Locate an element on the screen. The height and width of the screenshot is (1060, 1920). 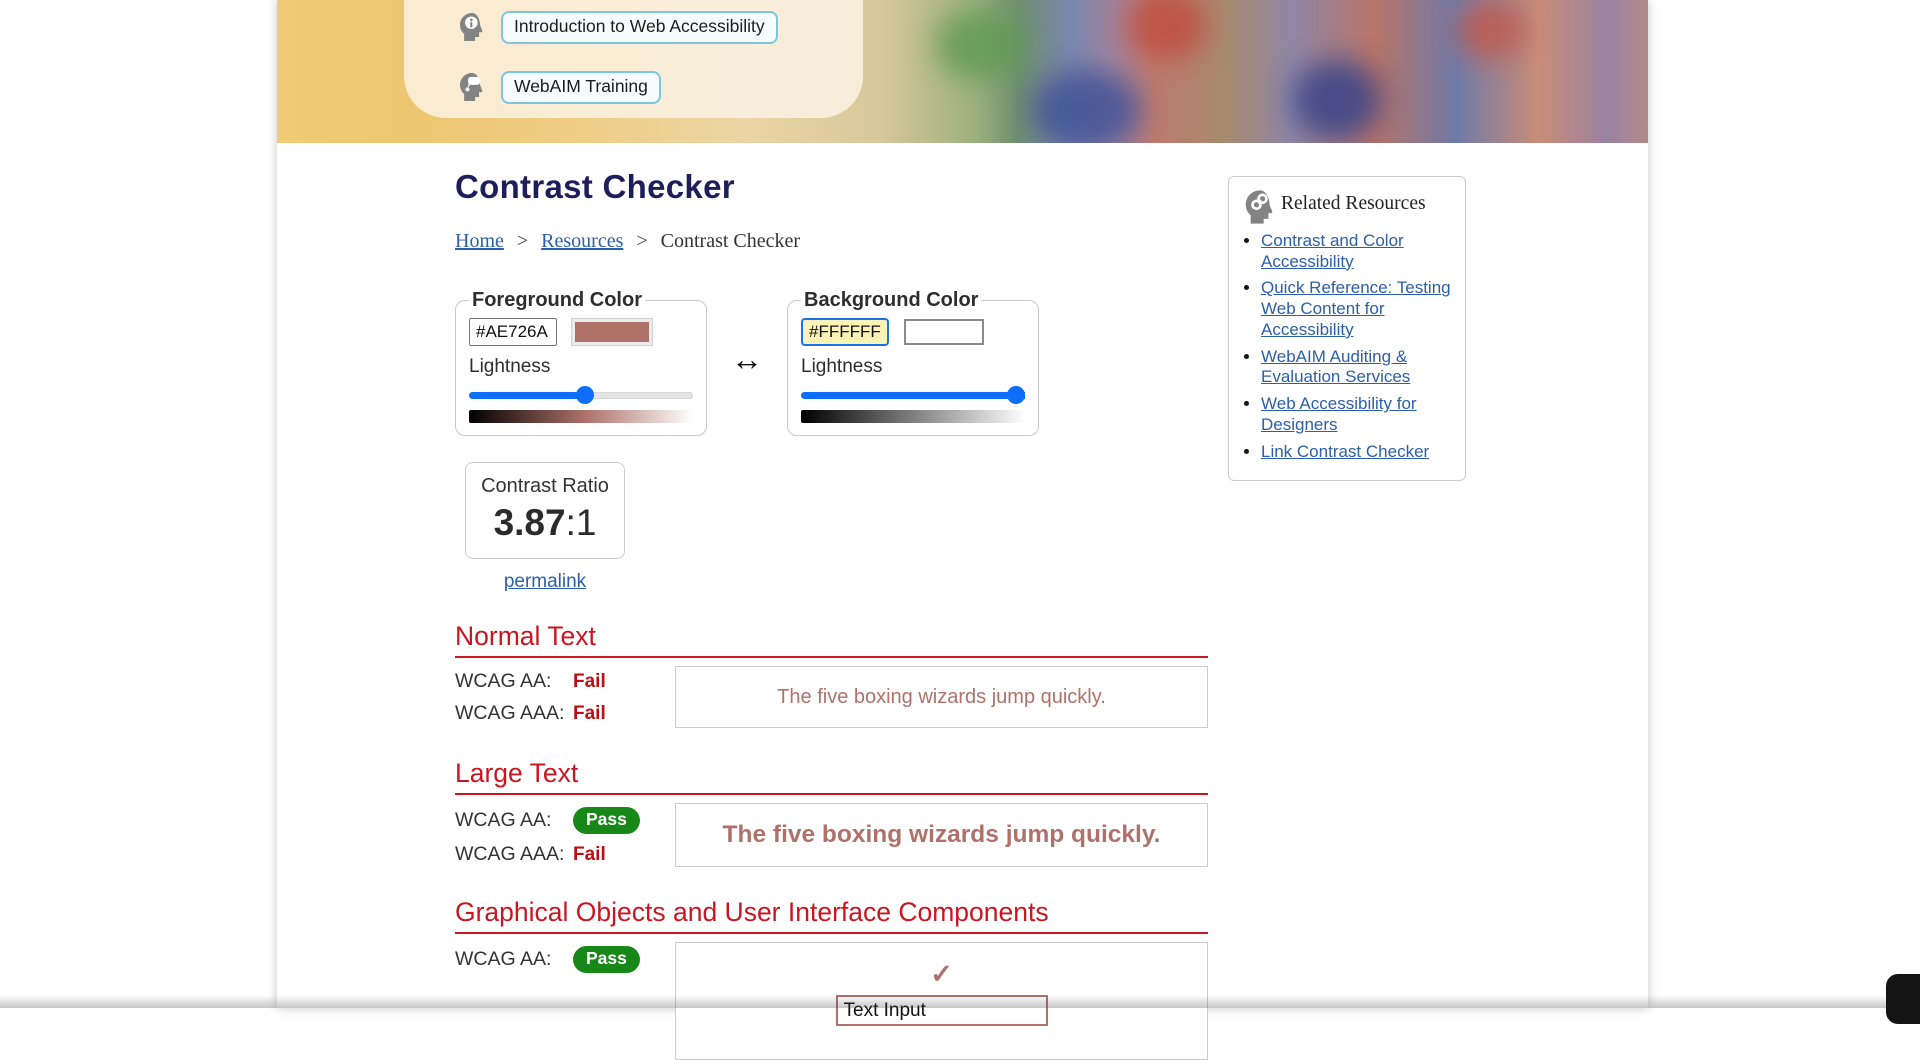
background-color-fieldset: Background Color Lightness is located at coordinates (913, 362).